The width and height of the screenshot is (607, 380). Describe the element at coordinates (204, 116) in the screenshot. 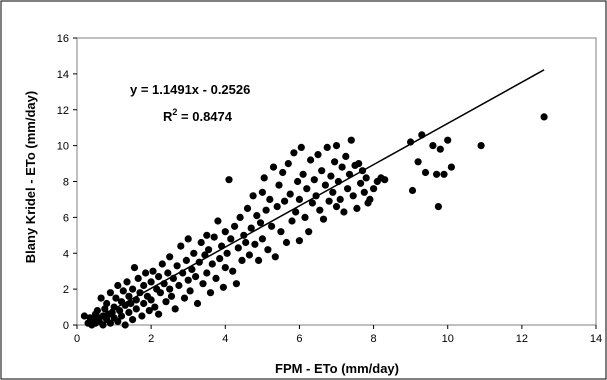

I see `r2-suffix: = 0.8474` at that location.